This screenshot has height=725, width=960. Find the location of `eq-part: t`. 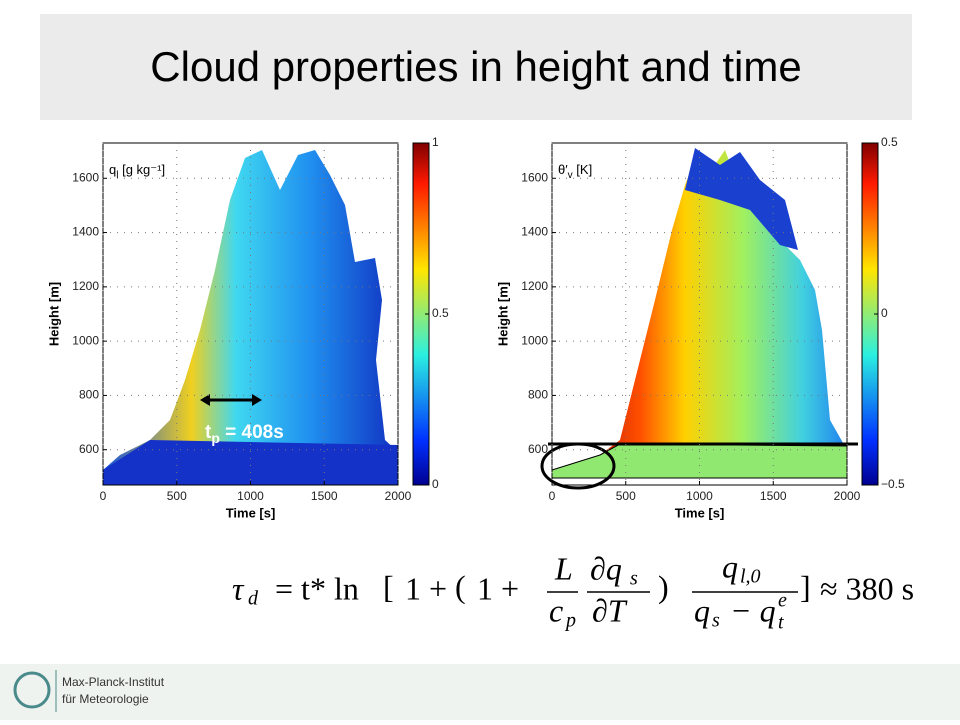

eq-part: t is located at coordinates (781, 623).